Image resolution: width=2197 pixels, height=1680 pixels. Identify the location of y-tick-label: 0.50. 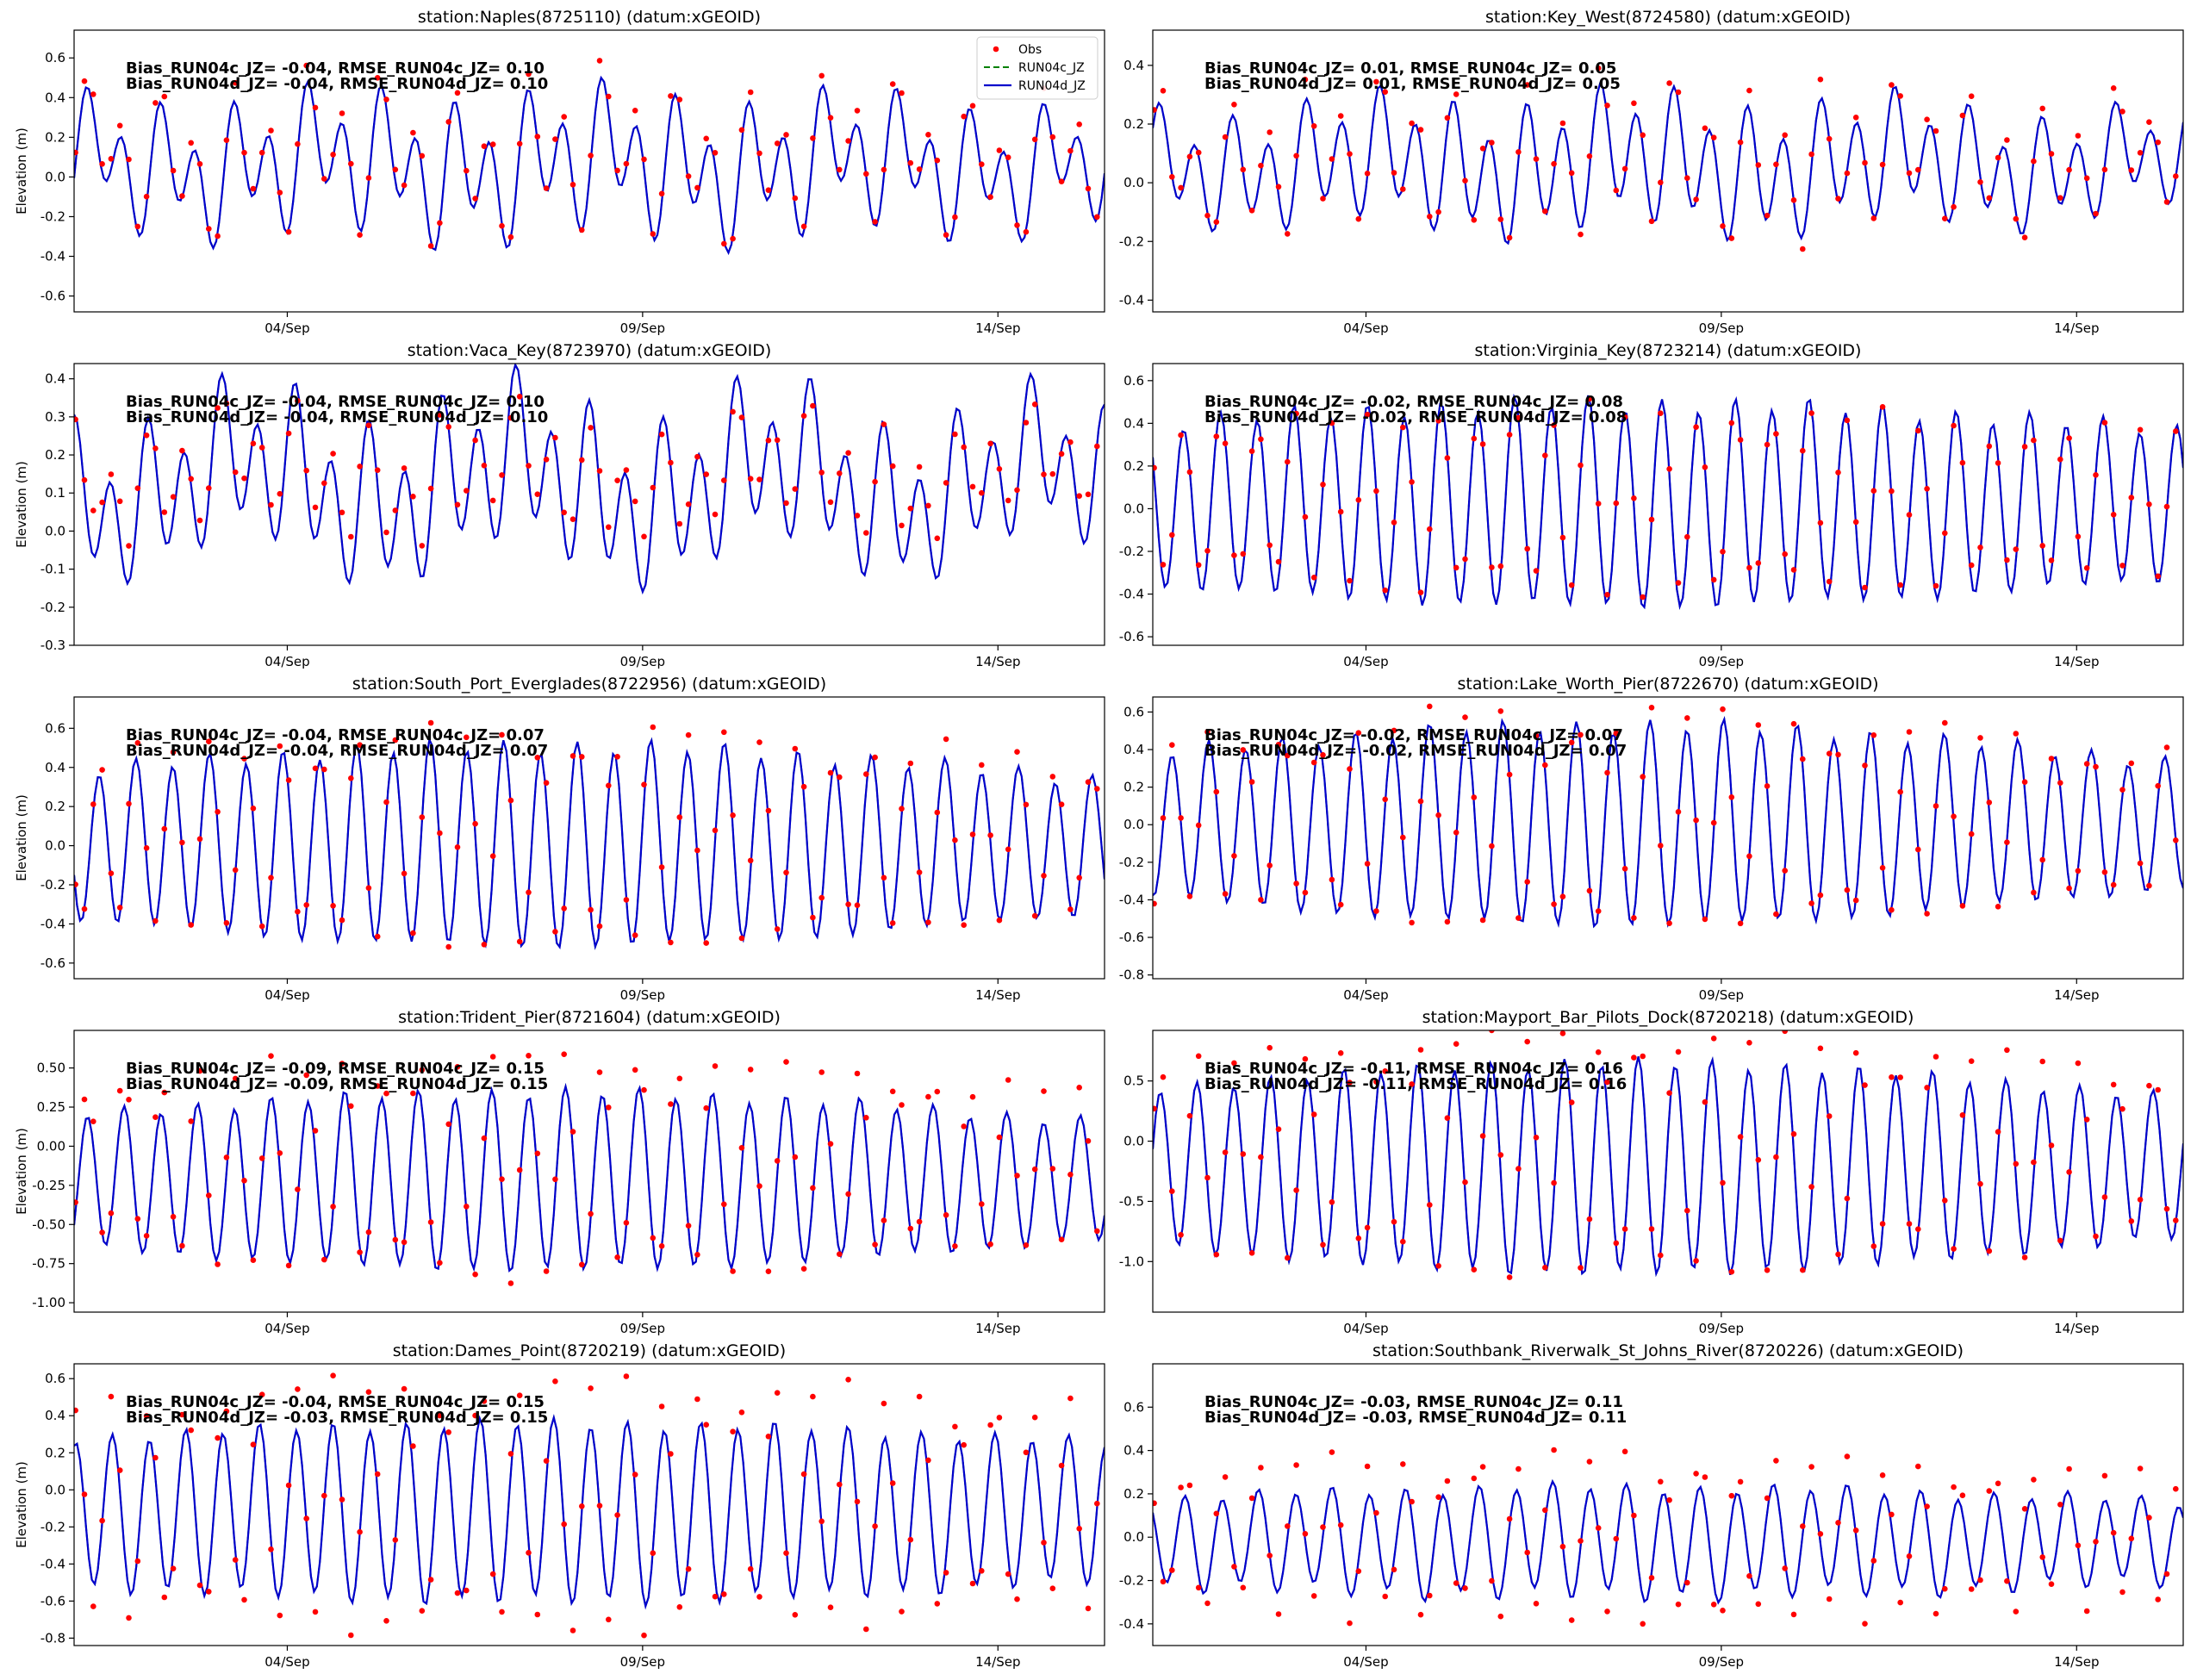
(51, 1069).